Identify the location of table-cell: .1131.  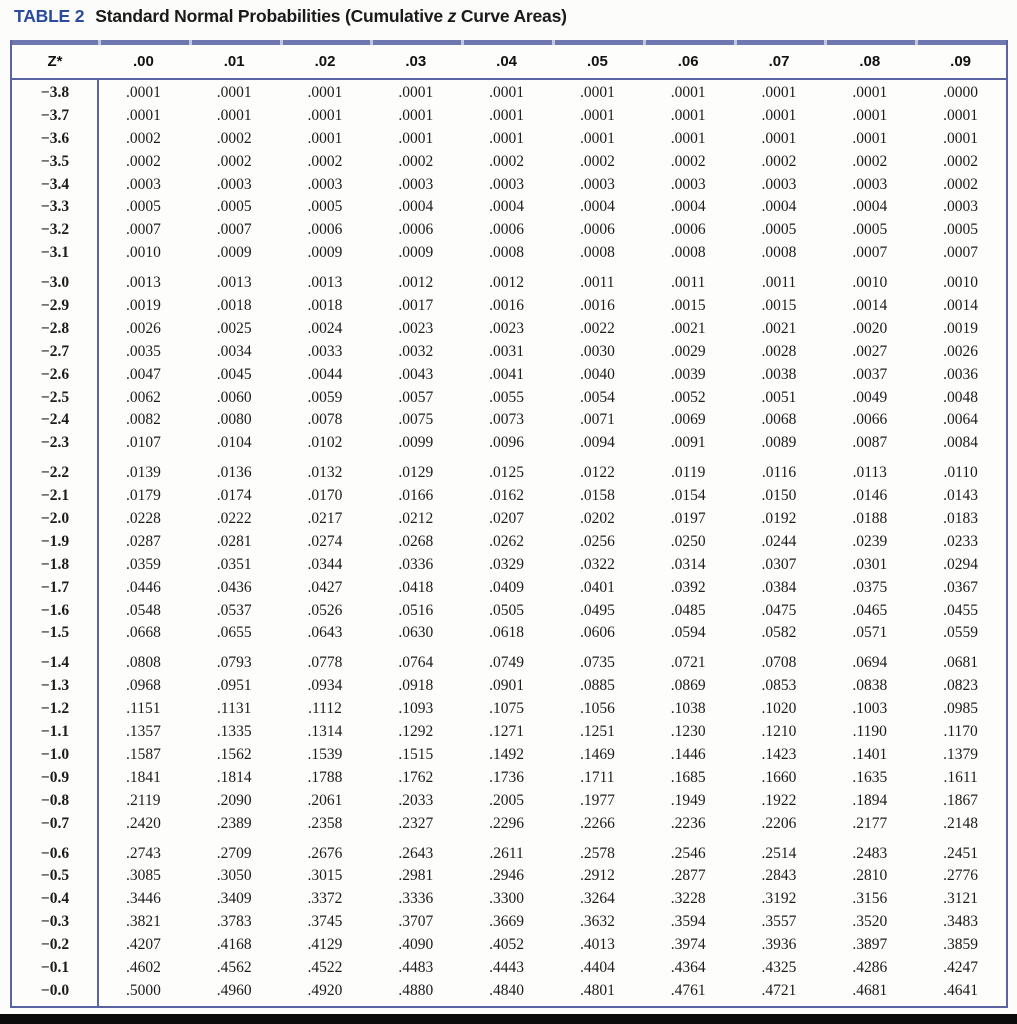
(234, 709).